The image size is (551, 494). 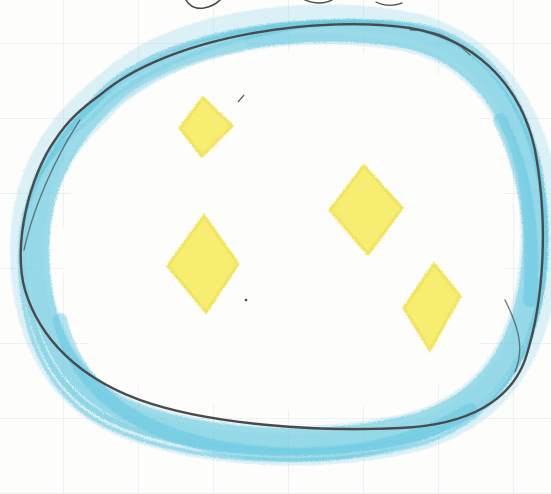 What do you see at coordinates (294, 5) in the screenshot?
I see `pencil-scribble` at bounding box center [294, 5].